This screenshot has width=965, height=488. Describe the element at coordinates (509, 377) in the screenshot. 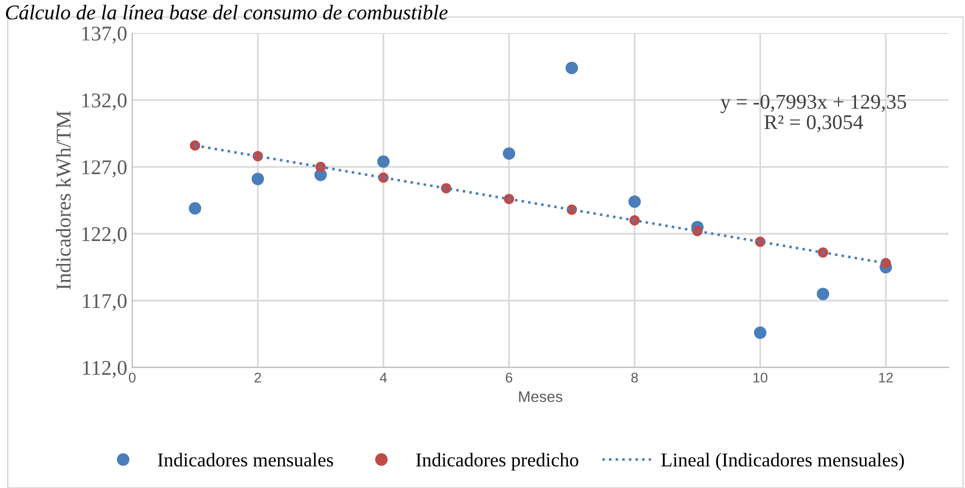

I see `x-tick-label: 6` at that location.